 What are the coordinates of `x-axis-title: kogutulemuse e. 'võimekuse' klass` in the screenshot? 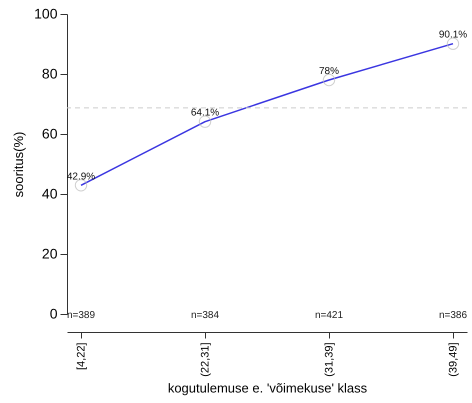 It's located at (268, 388).